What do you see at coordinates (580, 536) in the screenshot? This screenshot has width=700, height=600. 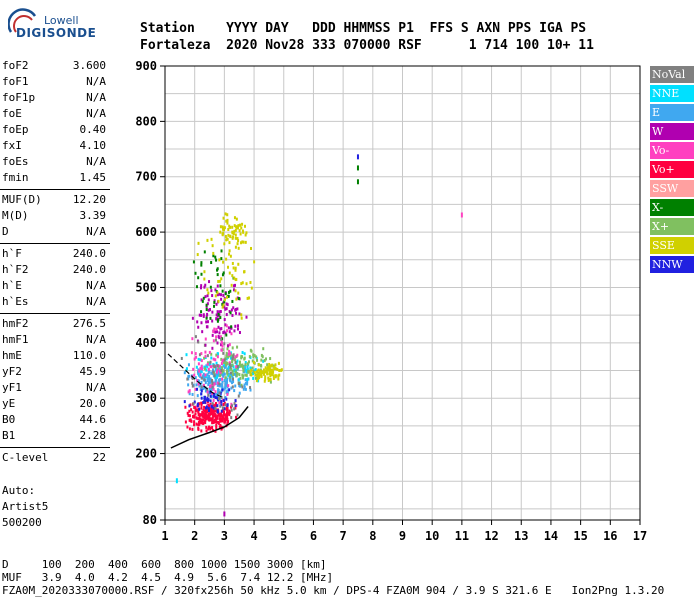 I see `x-tick-label: 15` at bounding box center [580, 536].